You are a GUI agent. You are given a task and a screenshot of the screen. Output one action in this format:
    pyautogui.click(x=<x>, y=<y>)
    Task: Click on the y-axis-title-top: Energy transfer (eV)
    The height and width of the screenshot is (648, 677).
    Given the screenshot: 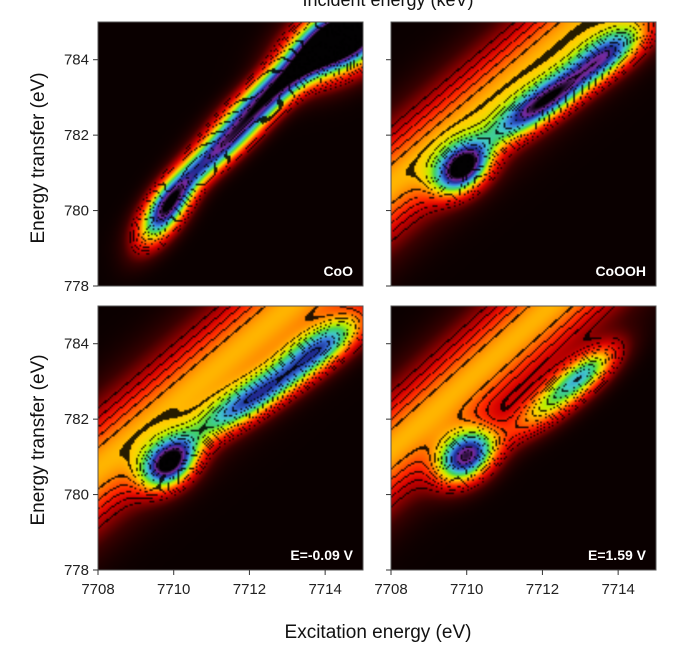 What is the action you would take?
    pyautogui.click(x=38, y=157)
    